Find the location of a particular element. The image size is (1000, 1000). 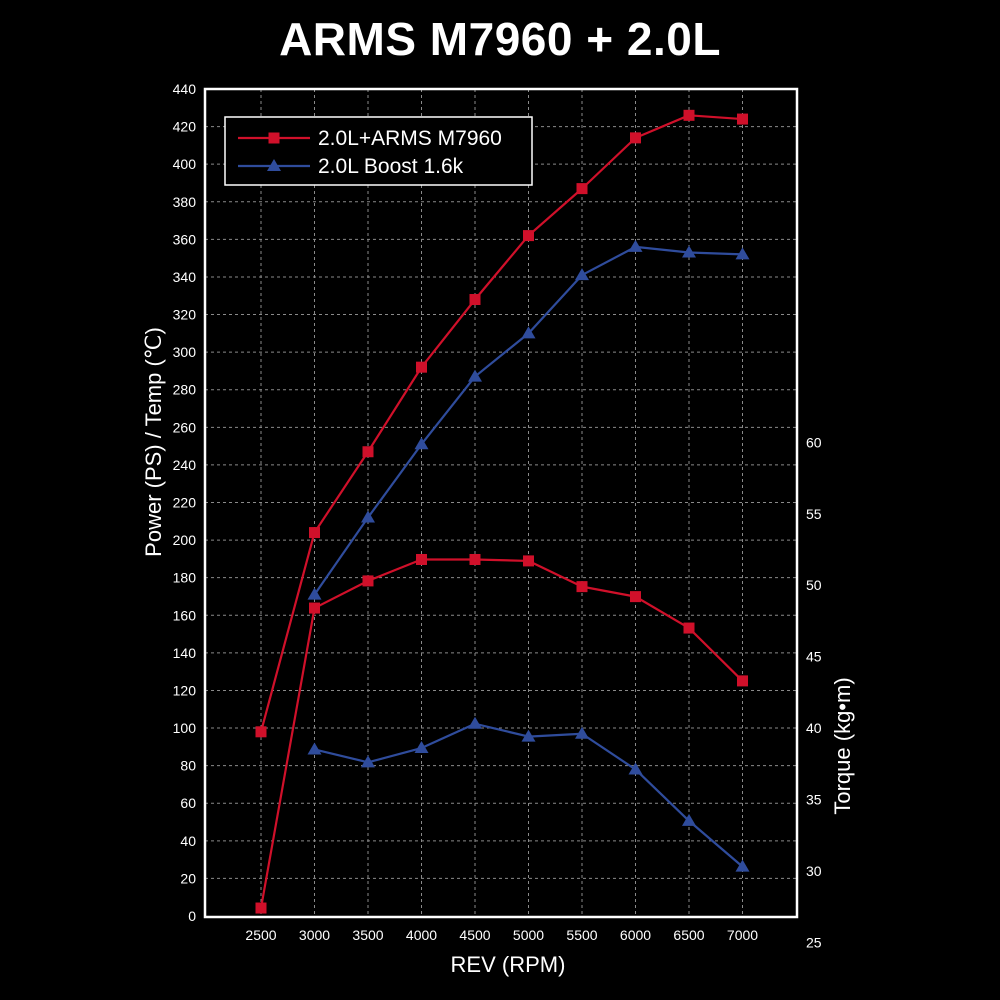

y-tick-label-left: 0 is located at coordinates (192, 916).